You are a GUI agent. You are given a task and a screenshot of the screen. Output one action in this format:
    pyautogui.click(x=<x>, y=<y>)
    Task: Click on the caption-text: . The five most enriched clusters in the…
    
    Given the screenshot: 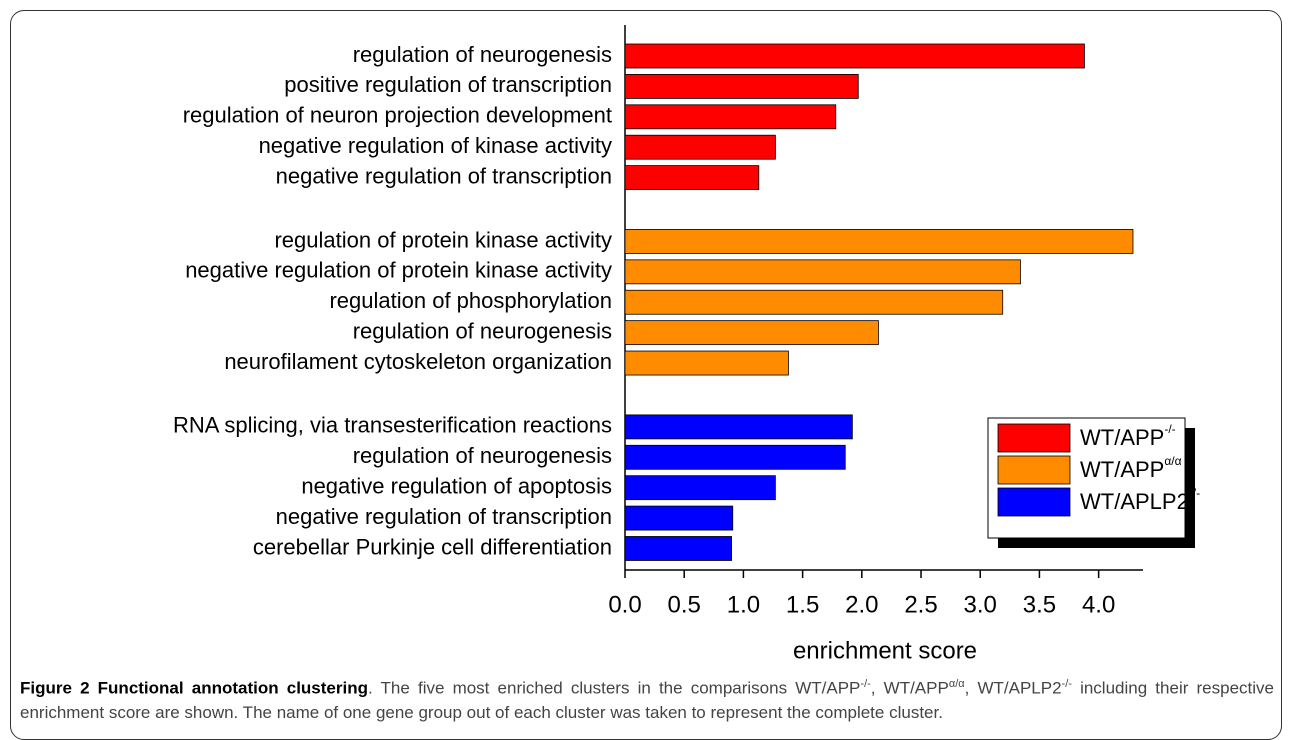 What is the action you would take?
    pyautogui.click(x=614, y=688)
    